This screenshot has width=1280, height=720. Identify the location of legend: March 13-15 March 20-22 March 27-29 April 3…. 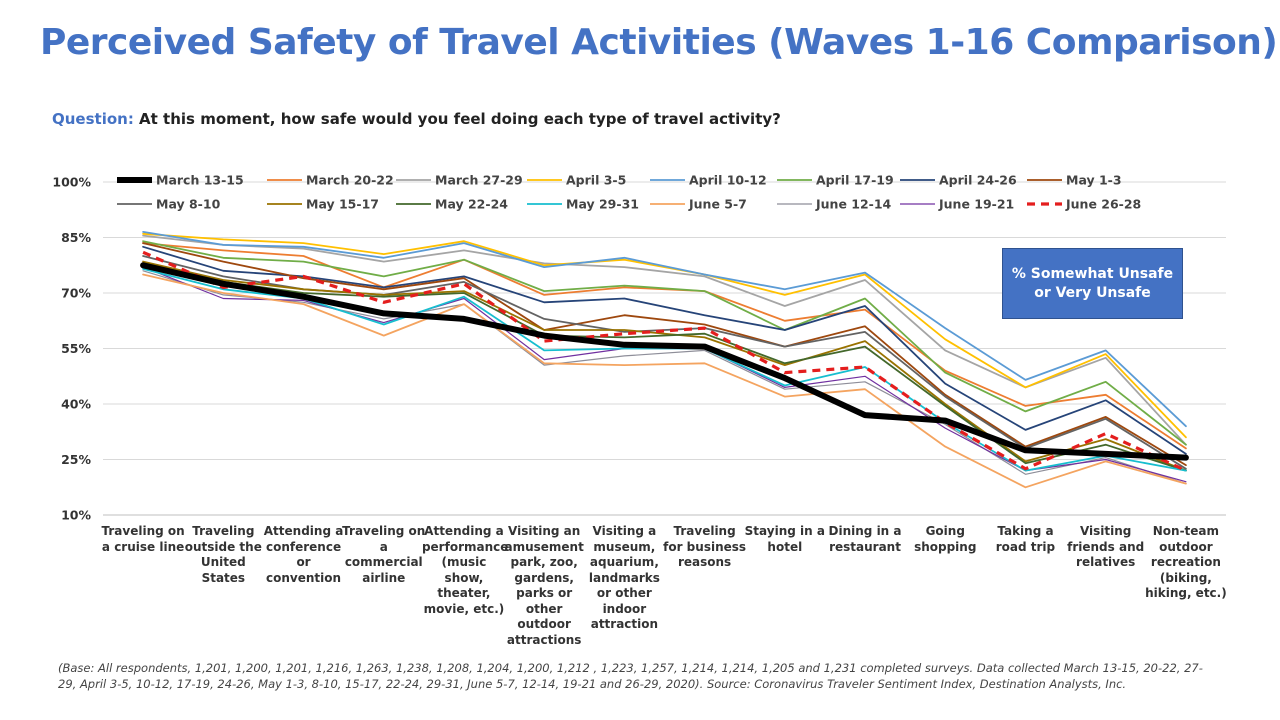
(629, 192).